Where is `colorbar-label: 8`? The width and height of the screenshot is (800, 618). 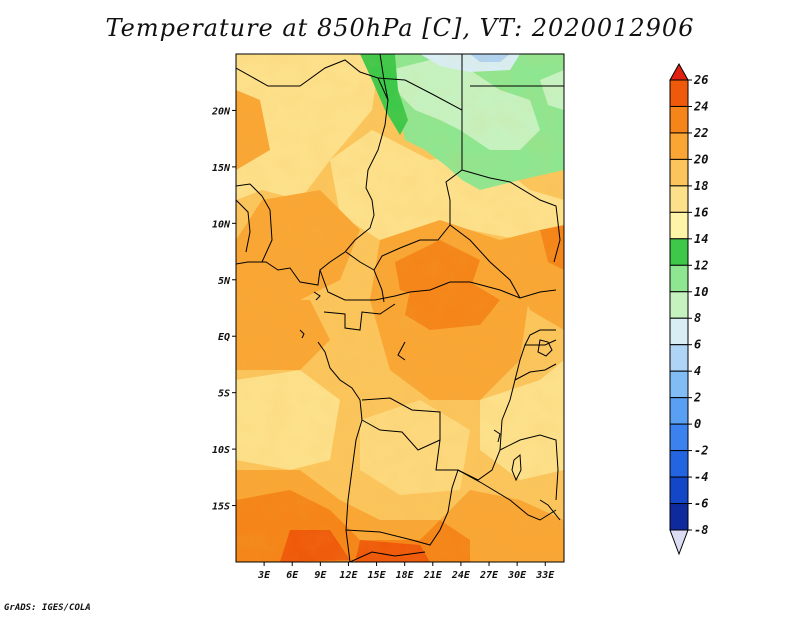 colorbar-label: 8 is located at coordinates (697, 318).